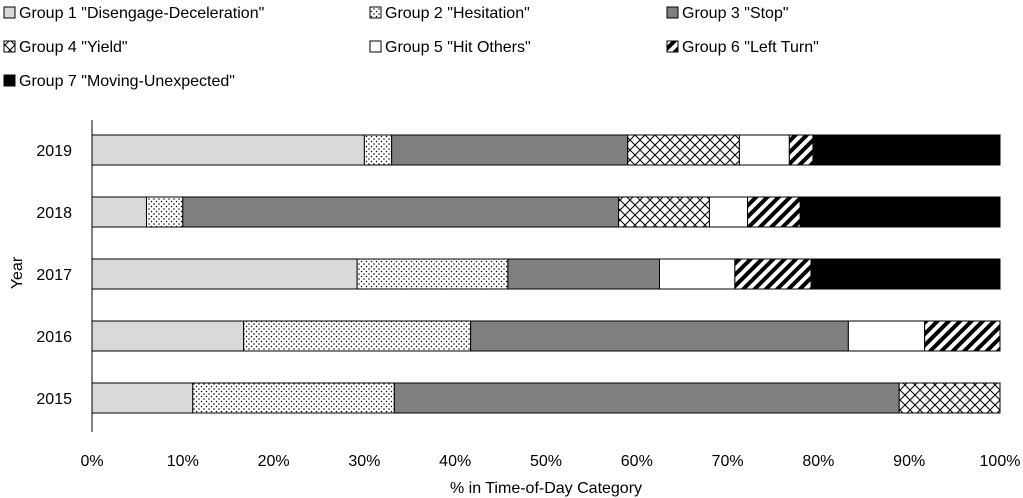  What do you see at coordinates (274, 461) in the screenshot?
I see `x-tick-label: 20%` at bounding box center [274, 461].